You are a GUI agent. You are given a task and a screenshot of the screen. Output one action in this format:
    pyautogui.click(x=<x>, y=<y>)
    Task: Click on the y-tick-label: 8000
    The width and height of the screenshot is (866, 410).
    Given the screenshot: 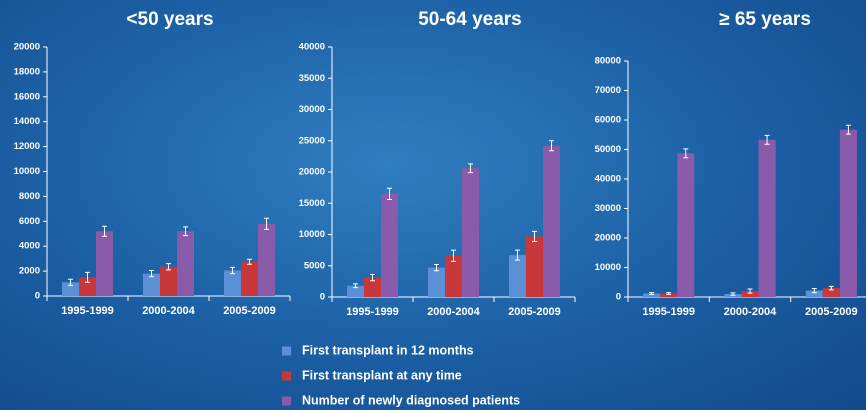 What is the action you would take?
    pyautogui.click(x=29, y=196)
    